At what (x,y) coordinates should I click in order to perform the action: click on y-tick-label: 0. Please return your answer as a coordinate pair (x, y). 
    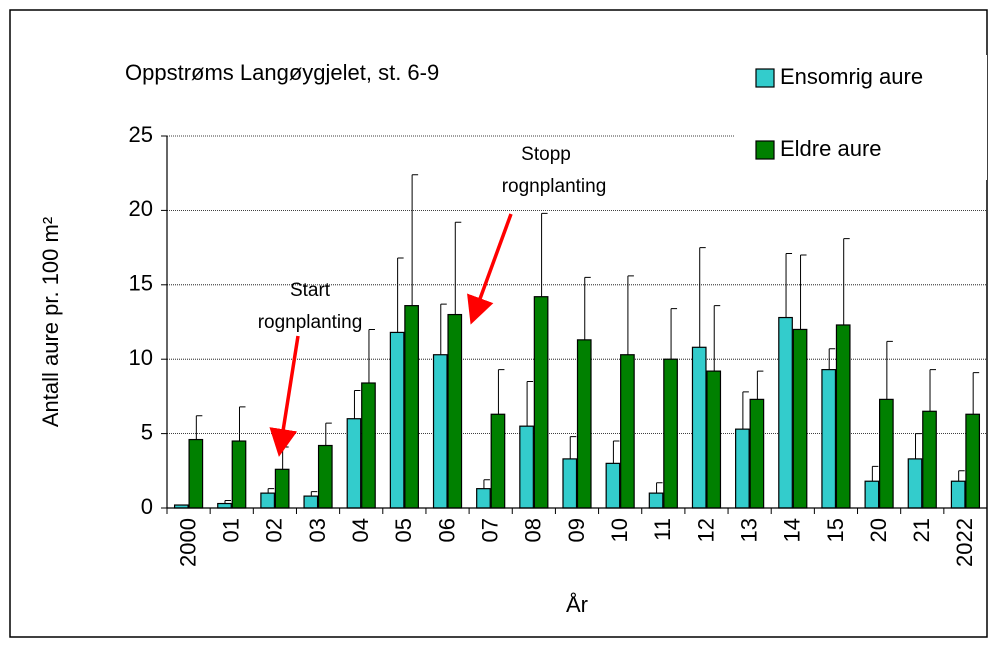
    Looking at the image, I should click on (147, 506).